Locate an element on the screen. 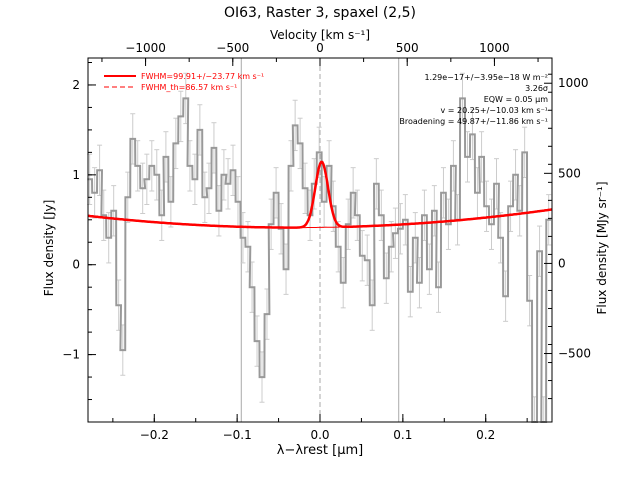 This screenshot has width=640, height=484. annotation-eqw: EQW = 0.05 μm is located at coordinates (516, 99).